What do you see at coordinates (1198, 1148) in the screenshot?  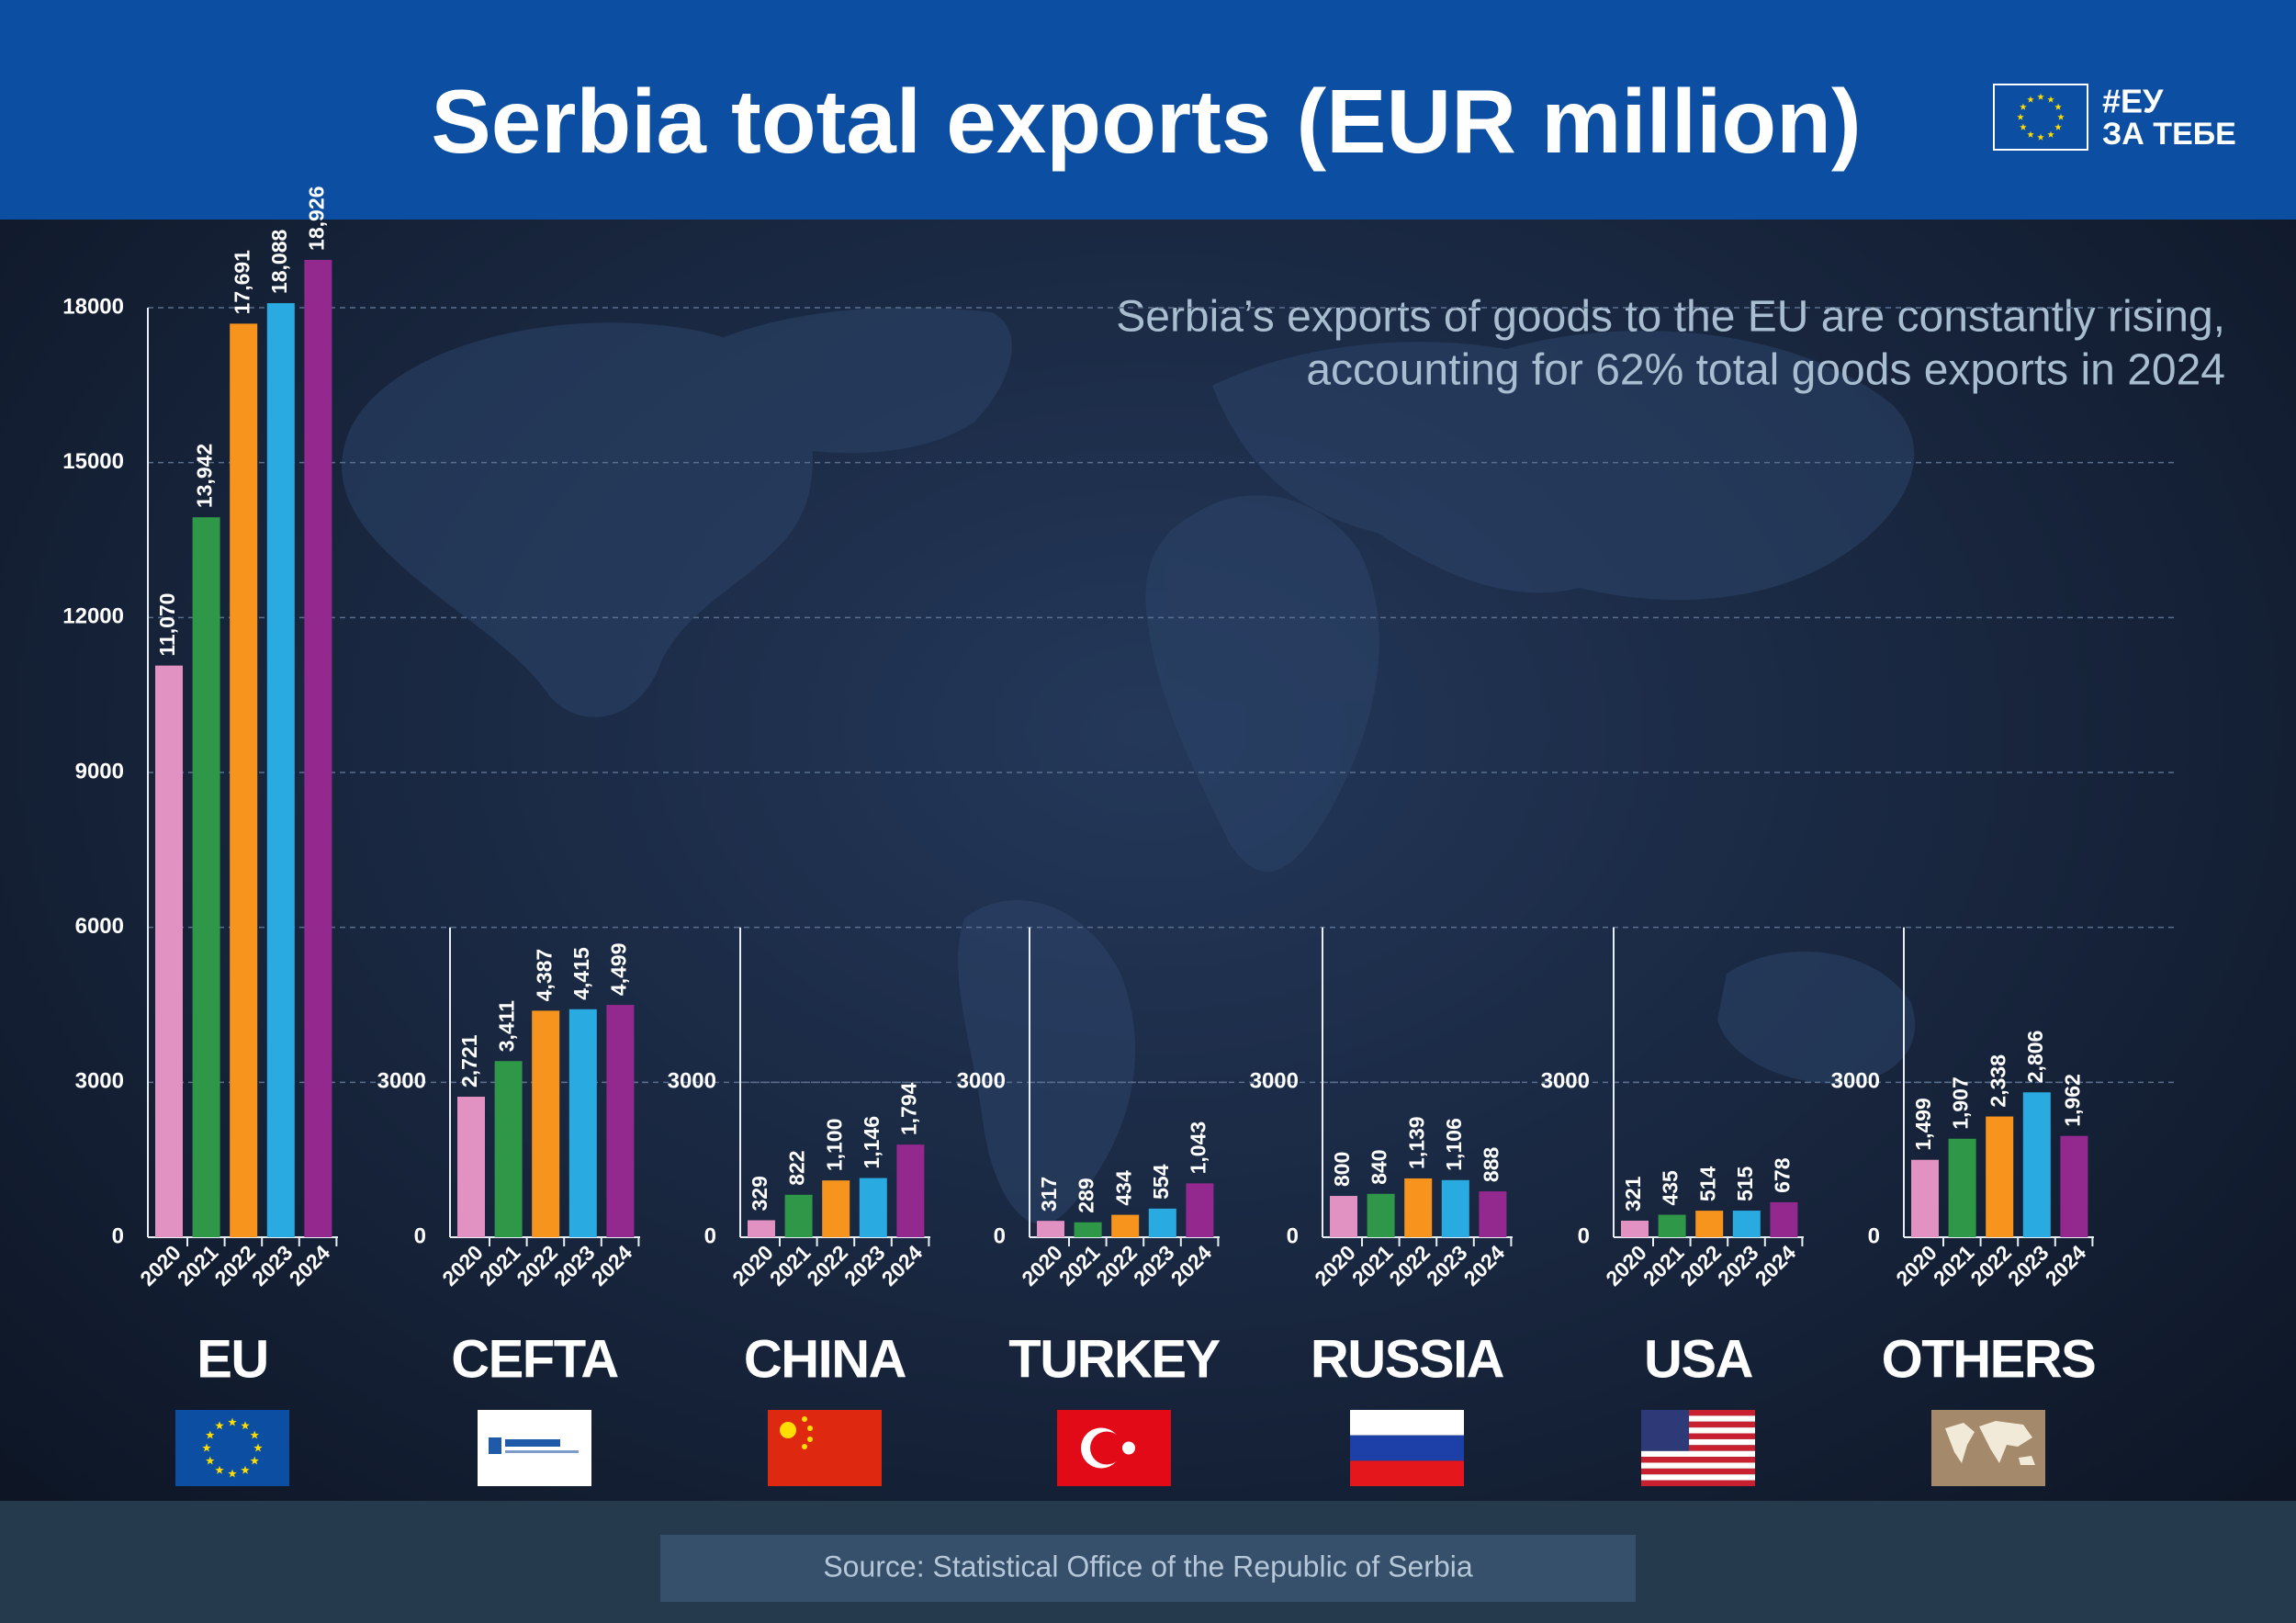 I see `value-label: 1,043` at bounding box center [1198, 1148].